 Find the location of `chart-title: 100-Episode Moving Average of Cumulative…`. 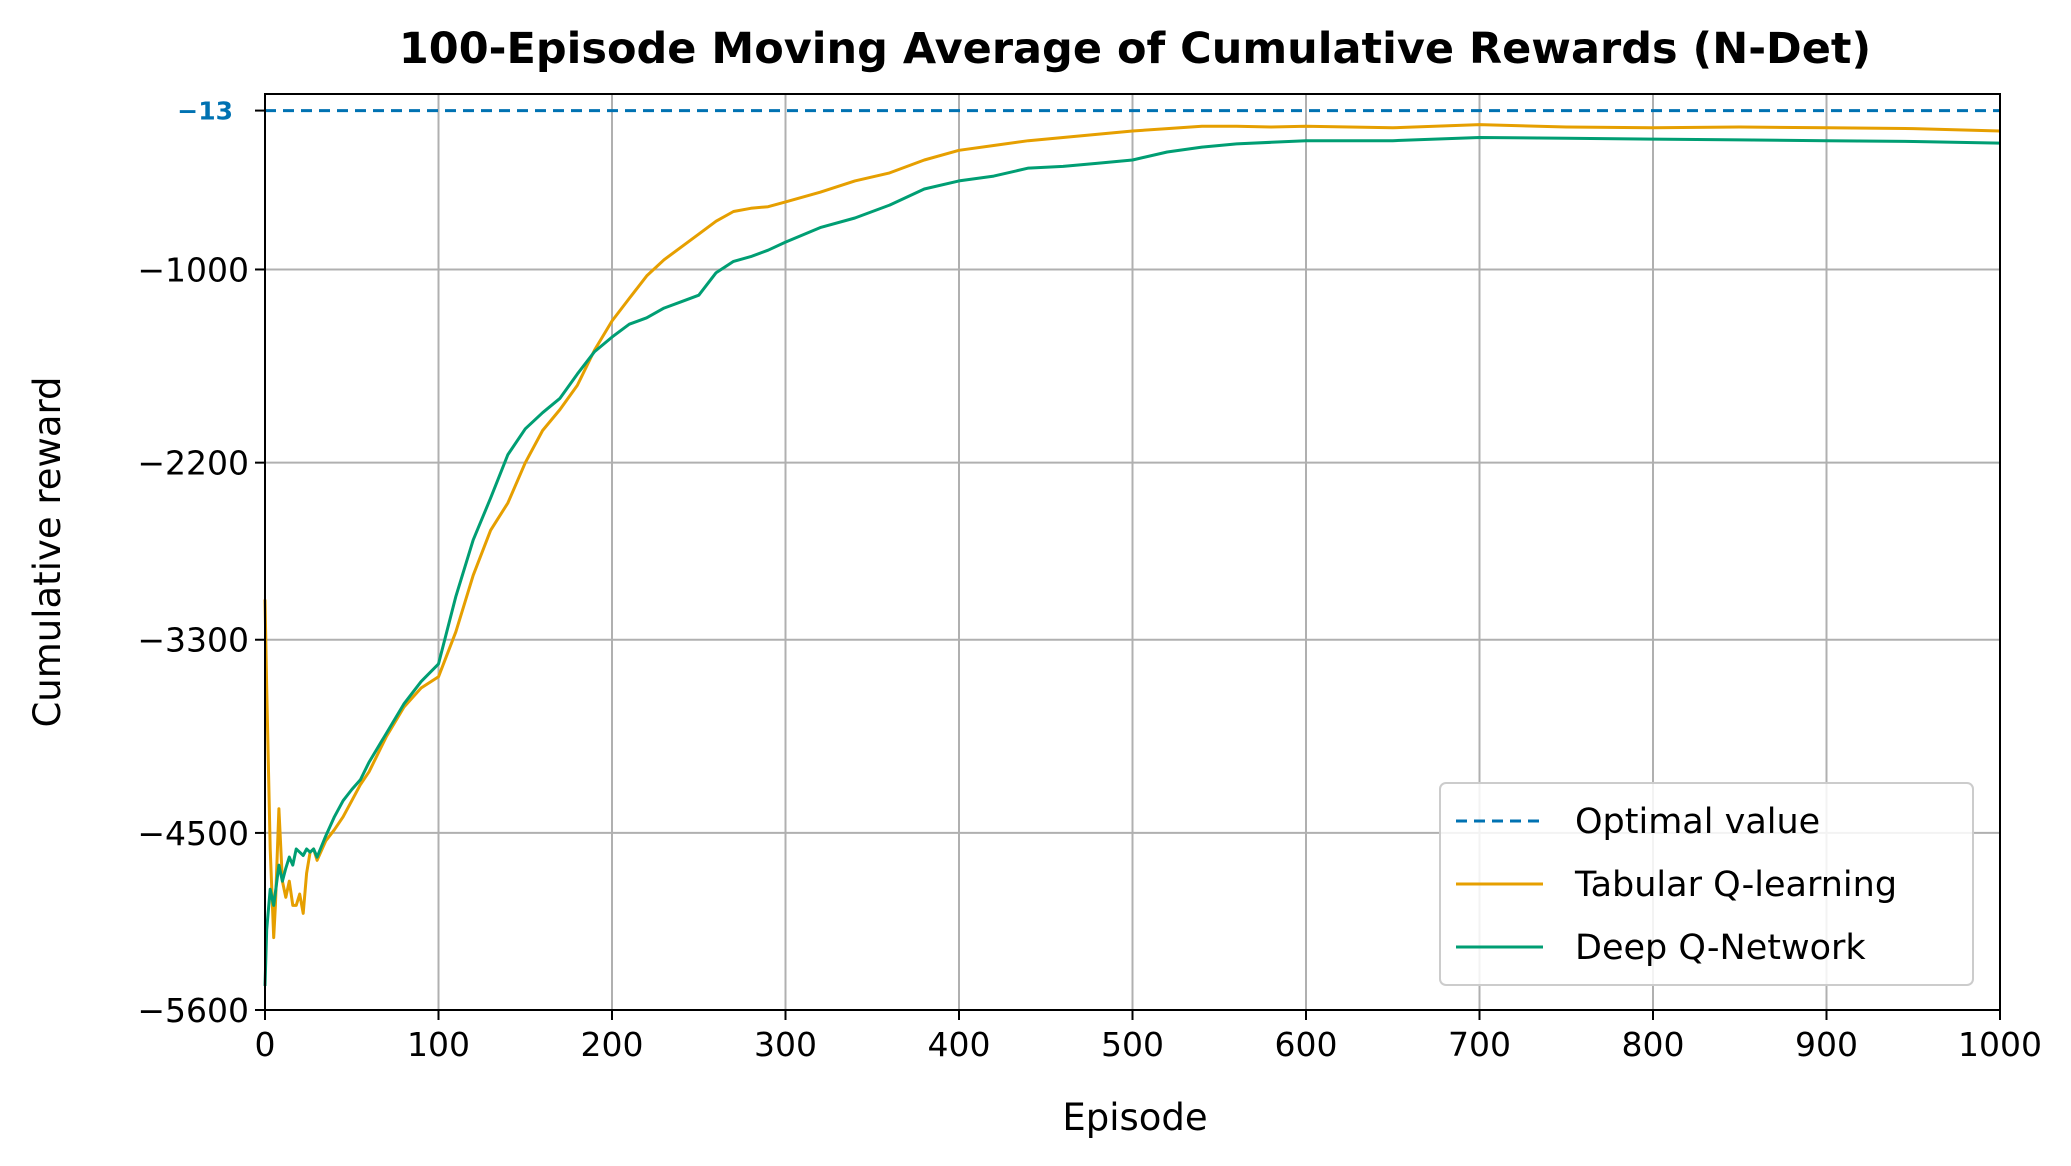

chart-title: 100-Episode Moving Average of Cumulative… is located at coordinates (1135, 49).